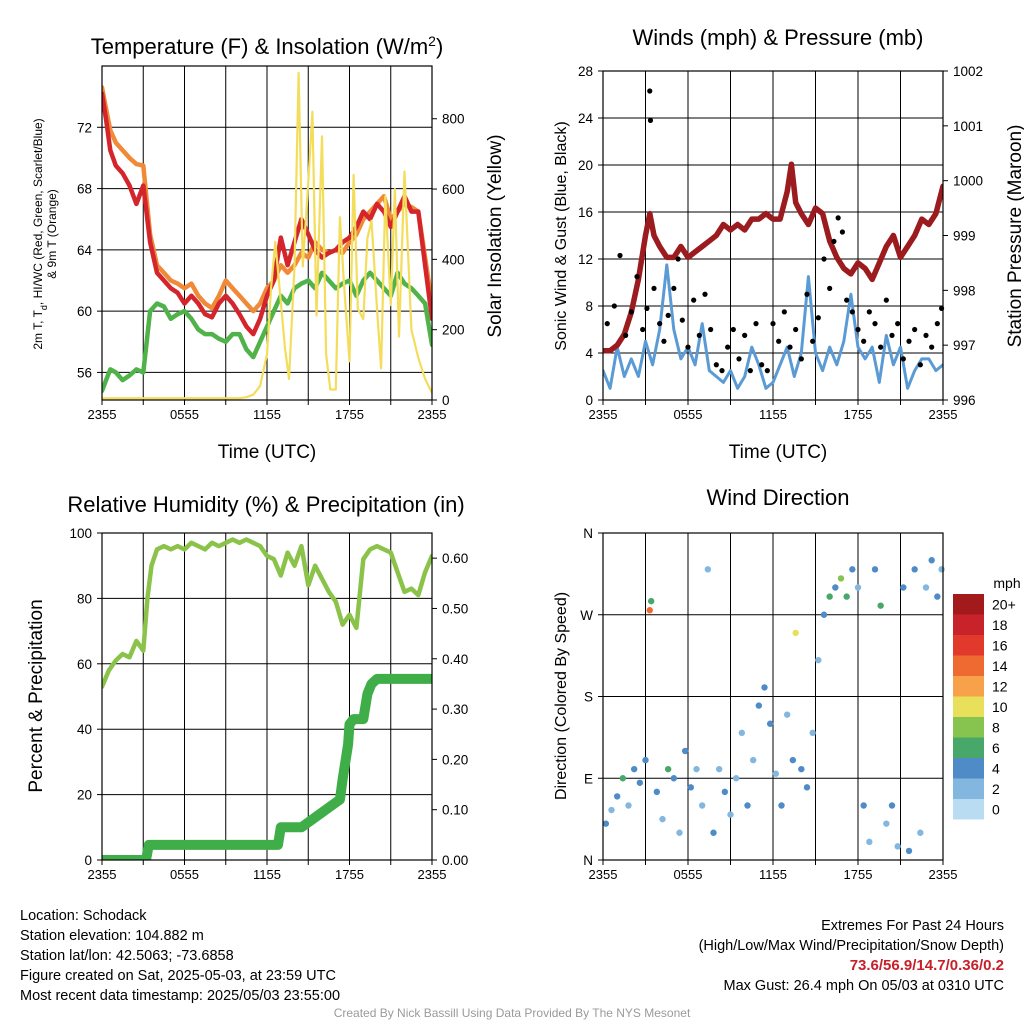 Image resolution: width=1024 pixels, height=1024 pixels. Describe the element at coordinates (1000, 666) in the screenshot. I see `legend-label: 14` at that location.